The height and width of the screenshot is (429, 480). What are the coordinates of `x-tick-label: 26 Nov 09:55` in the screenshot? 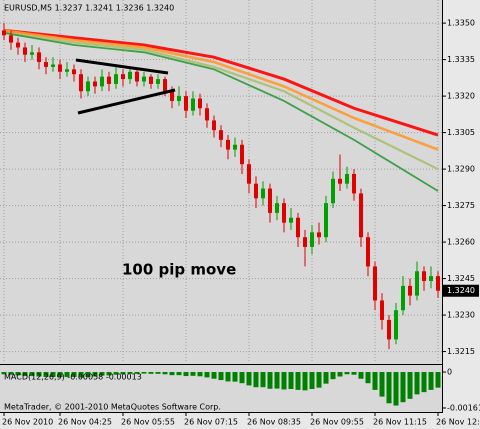 It's located at (337, 422).